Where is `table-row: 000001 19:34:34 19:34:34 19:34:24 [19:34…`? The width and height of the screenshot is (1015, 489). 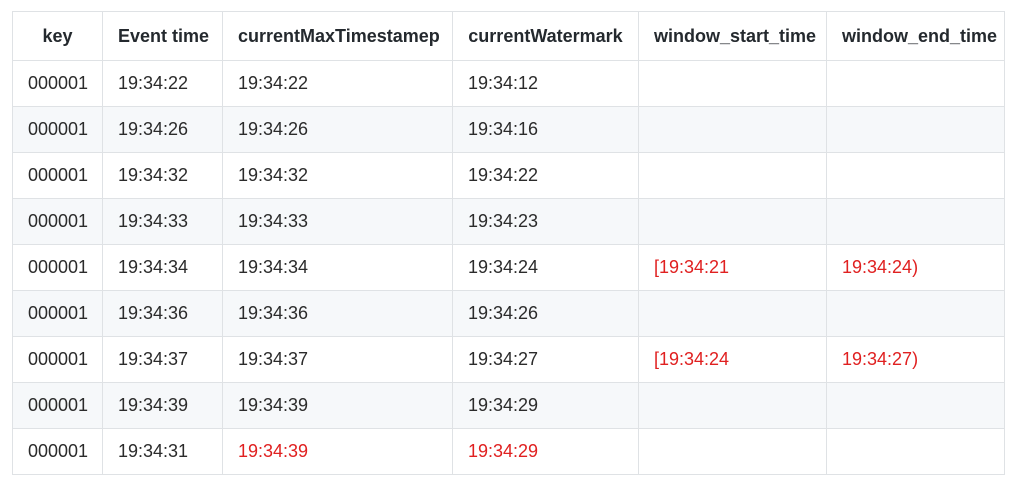 table-row: 000001 19:34:34 19:34:34 19:34:24 [19:34… is located at coordinates (508, 267).